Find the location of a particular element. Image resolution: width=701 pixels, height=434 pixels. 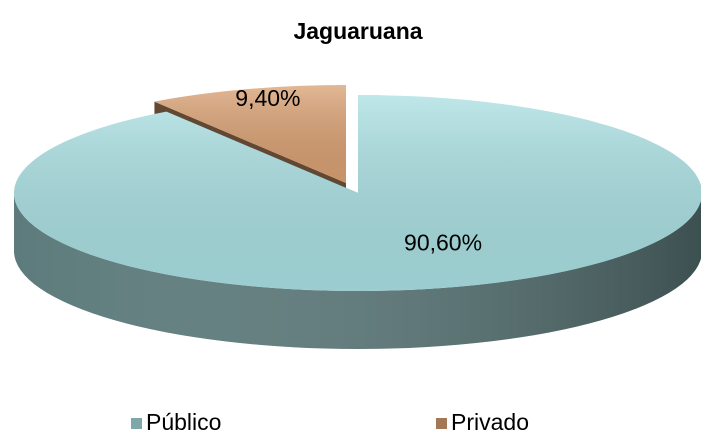

legend-label: Privado is located at coordinates (490, 421).